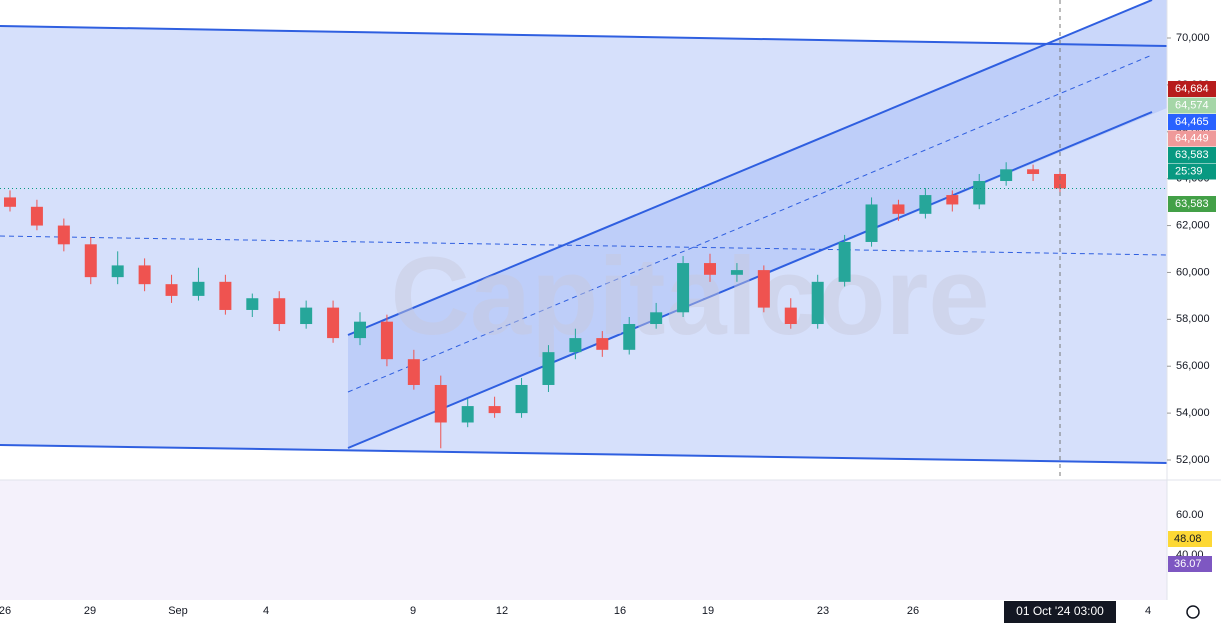 The height and width of the screenshot is (625, 1221). What do you see at coordinates (502, 611) in the screenshot?
I see `x-tick-label: 12` at bounding box center [502, 611].